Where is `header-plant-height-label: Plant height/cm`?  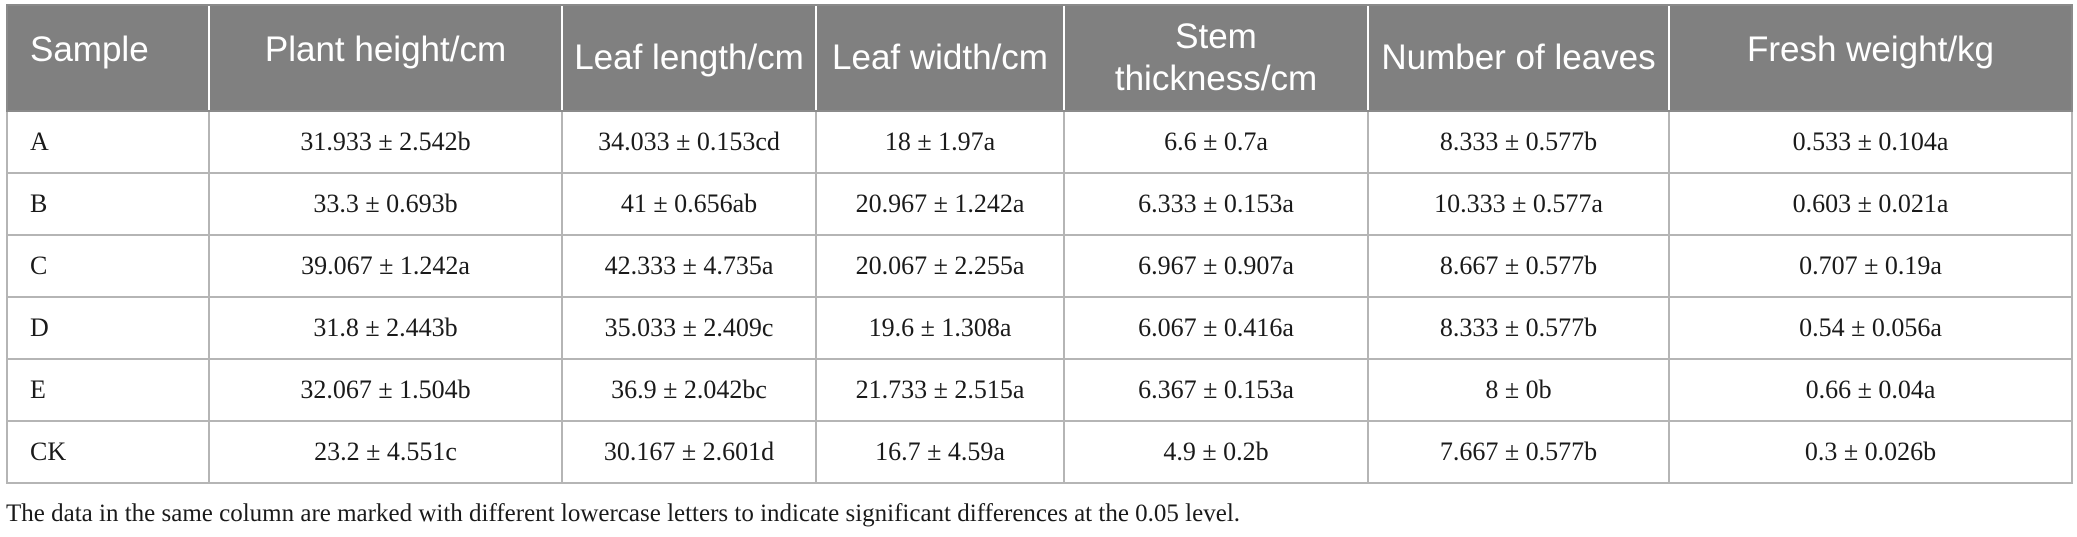 header-plant-height-label: Plant height/cm is located at coordinates (385, 49).